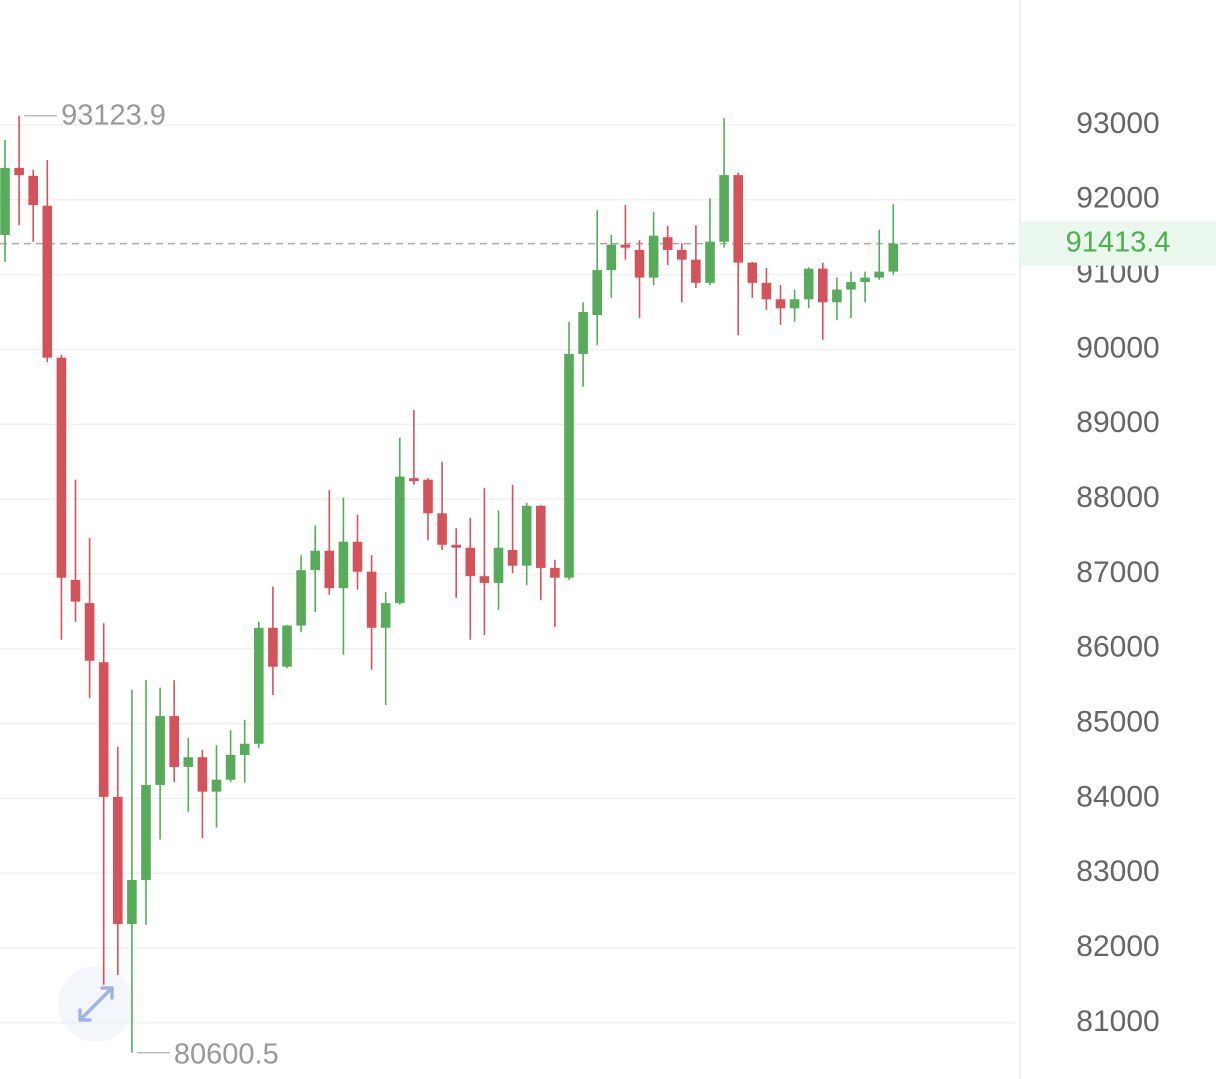 The width and height of the screenshot is (1216, 1079). Describe the element at coordinates (113, 115) in the screenshot. I see `high-annotation: 93123.9` at that location.